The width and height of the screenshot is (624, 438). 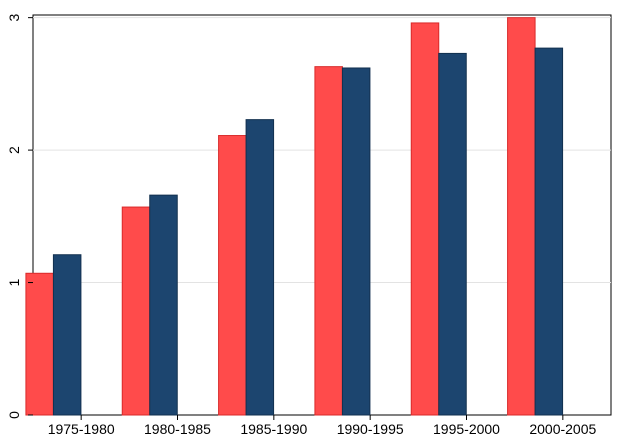 I want to click on y-axis: 0 1 2 3, so click(x=19, y=216).